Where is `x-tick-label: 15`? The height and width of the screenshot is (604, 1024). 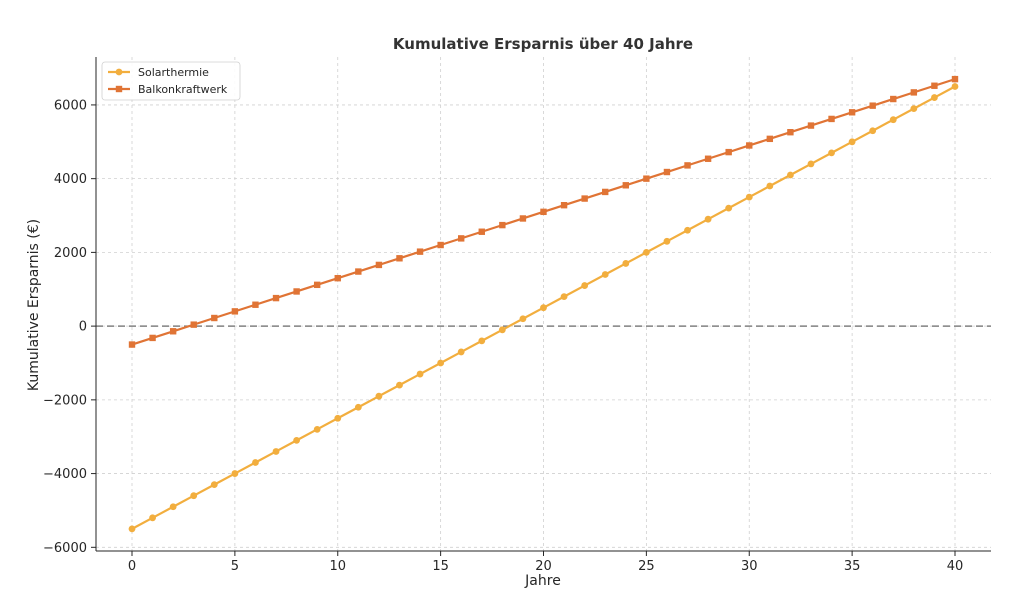
x-tick-label: 15 is located at coordinates (440, 566).